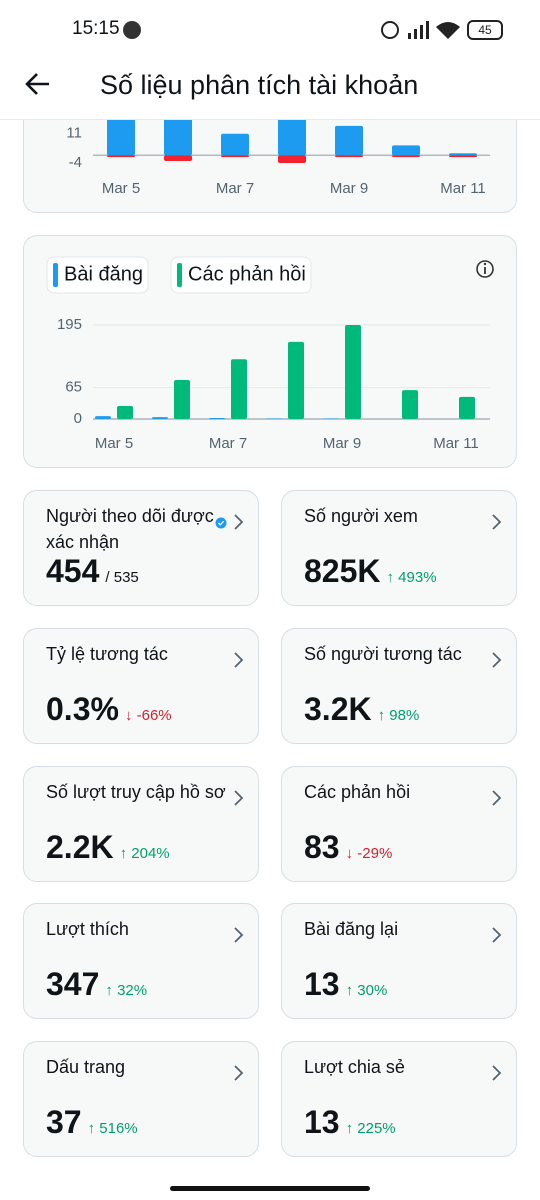 Image resolution: width=540 pixels, height=1200 pixels. Describe the element at coordinates (485, 269) in the screenshot. I see `info-icon` at that location.